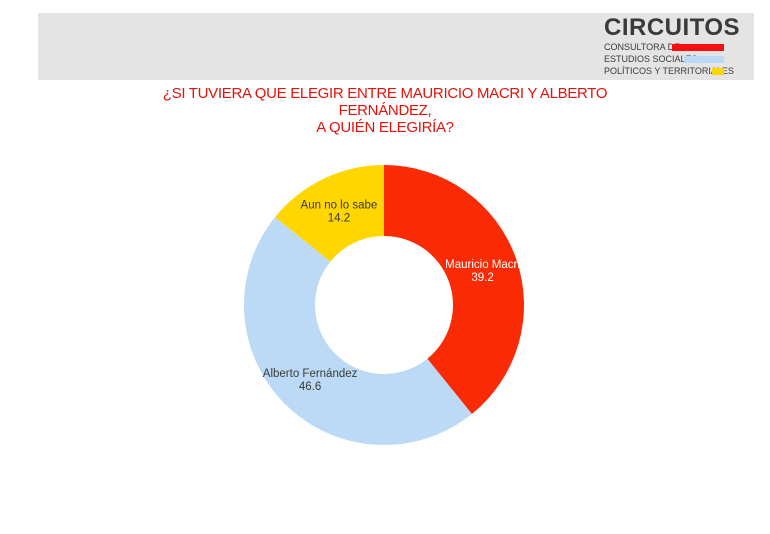  Describe the element at coordinates (698, 47) in the screenshot. I see `logo-bar-red` at that location.